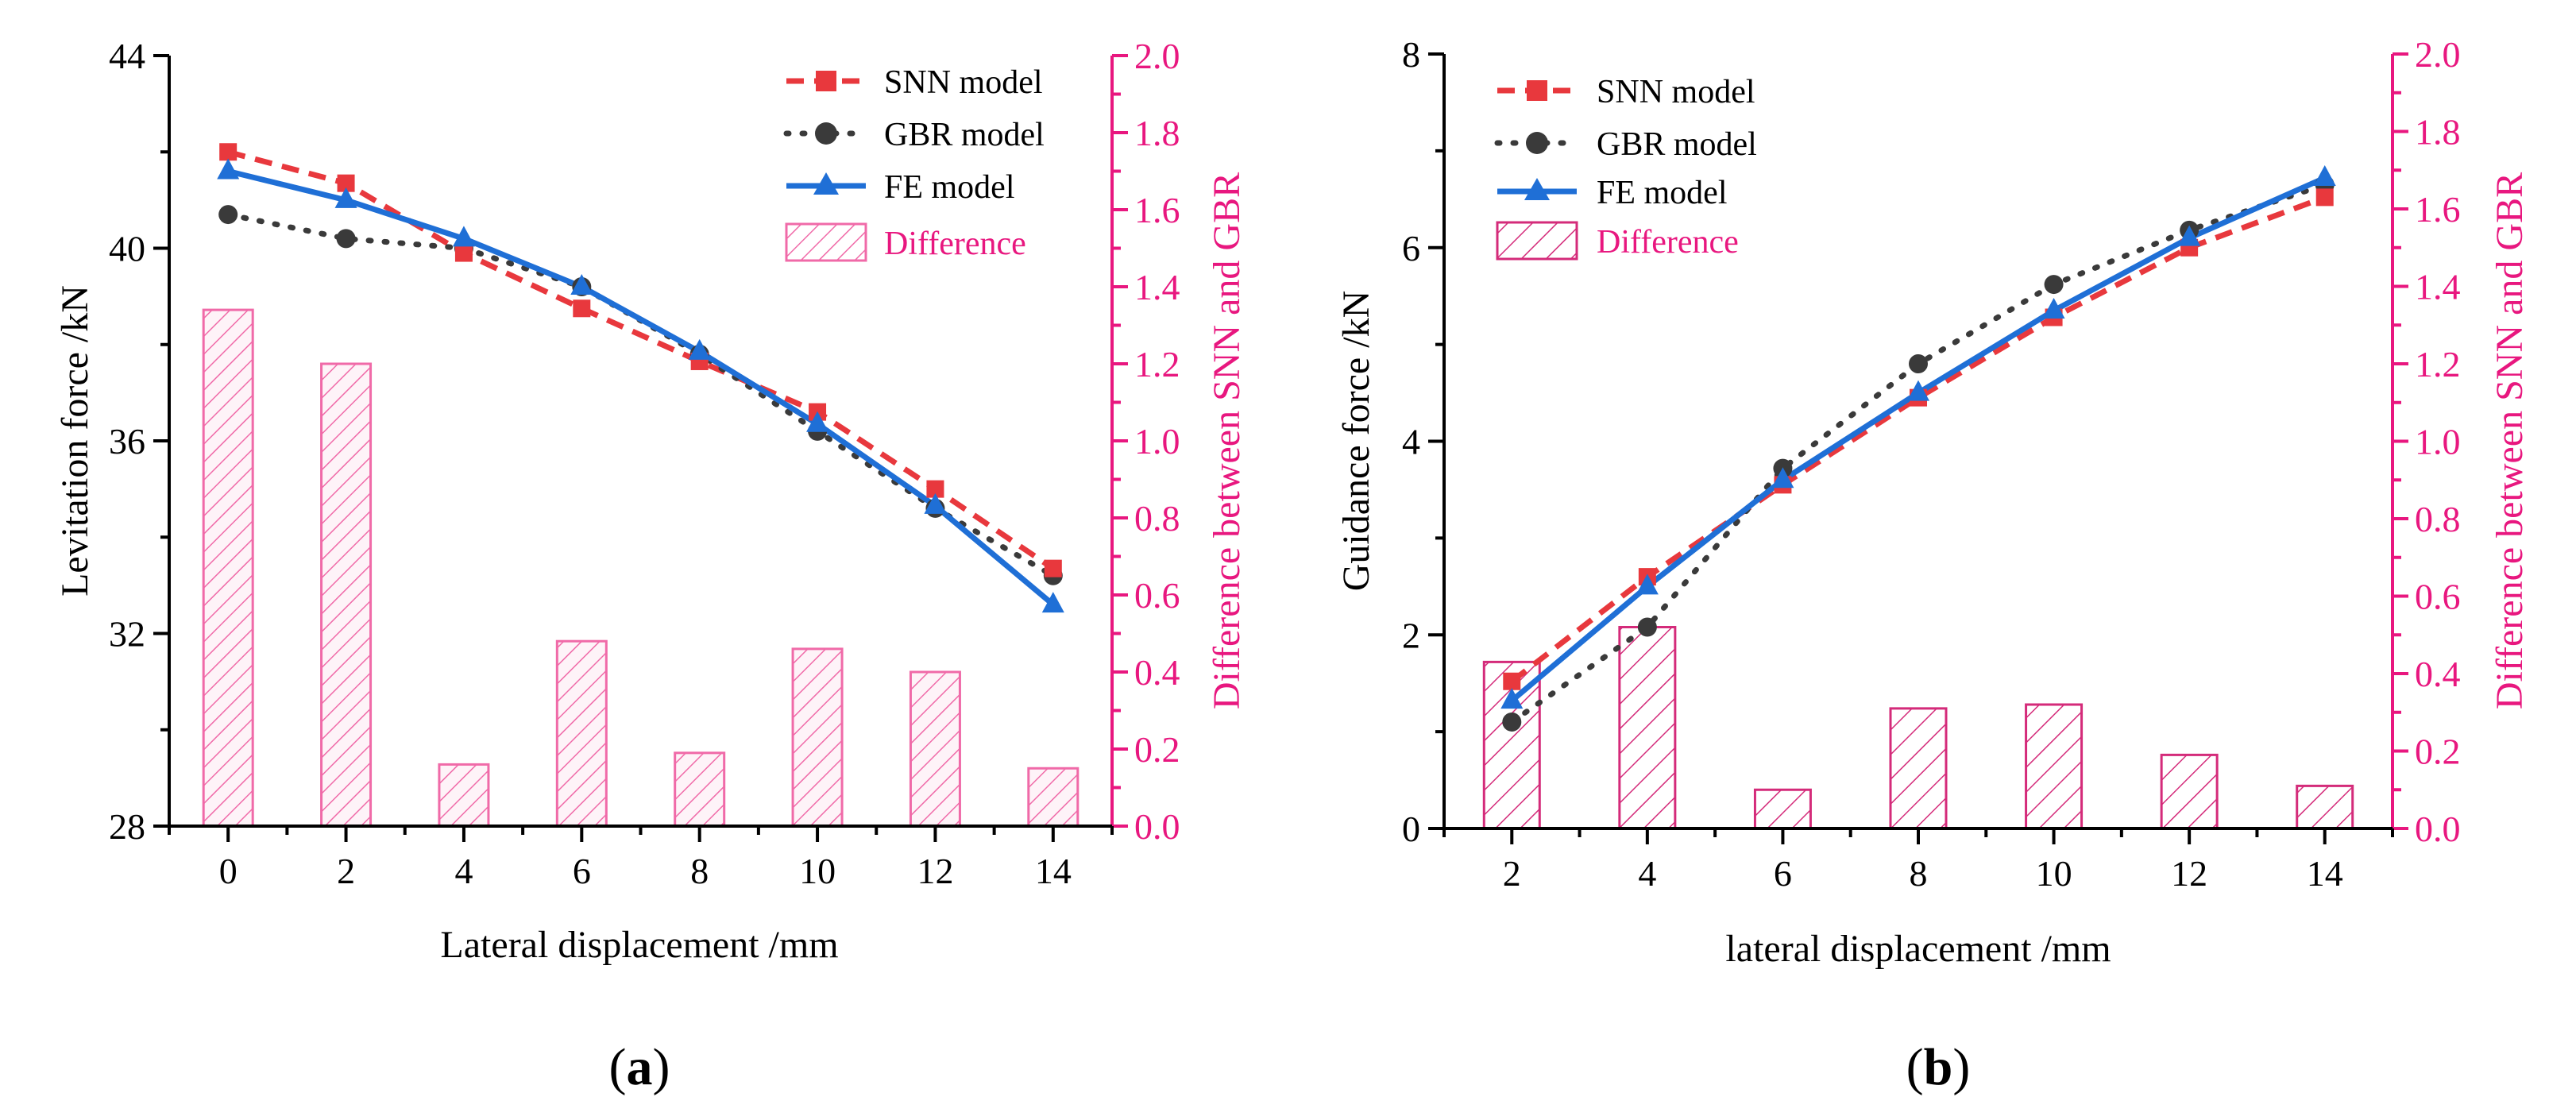 The width and height of the screenshot is (2576, 1120). I want to click on model-markers, so click(640, 378).